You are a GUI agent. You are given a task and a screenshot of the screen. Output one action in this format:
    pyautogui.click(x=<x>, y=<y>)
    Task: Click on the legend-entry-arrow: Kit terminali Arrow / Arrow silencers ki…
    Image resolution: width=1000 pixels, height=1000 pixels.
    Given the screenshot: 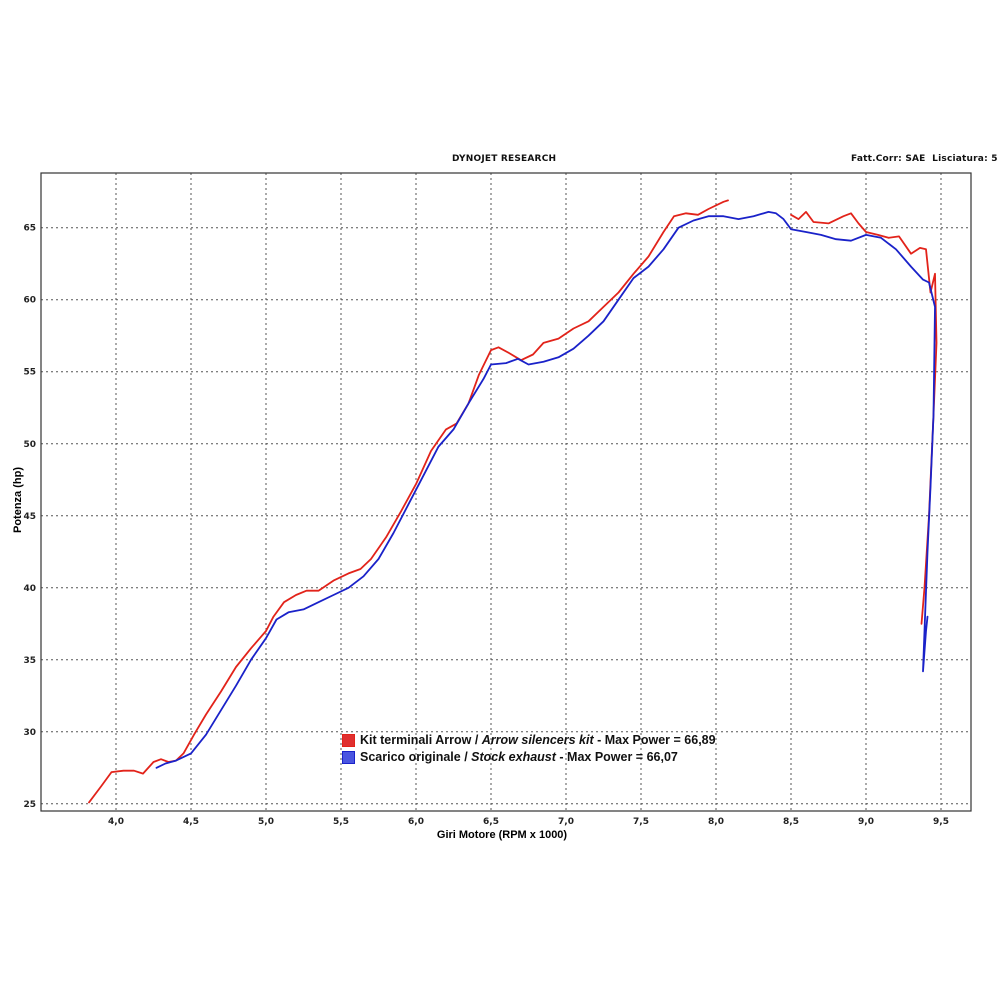 What is the action you would take?
    pyautogui.click(x=529, y=740)
    